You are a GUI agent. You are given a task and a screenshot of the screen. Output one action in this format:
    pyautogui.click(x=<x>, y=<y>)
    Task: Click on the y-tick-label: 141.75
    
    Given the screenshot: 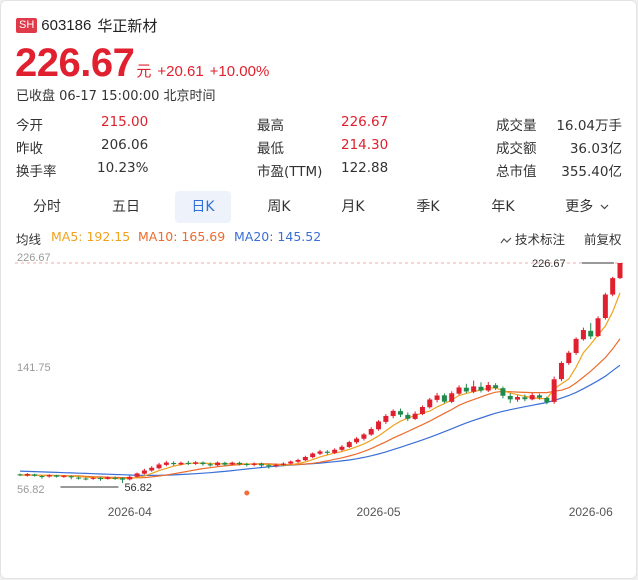 What is the action you would take?
    pyautogui.click(x=34, y=368)
    